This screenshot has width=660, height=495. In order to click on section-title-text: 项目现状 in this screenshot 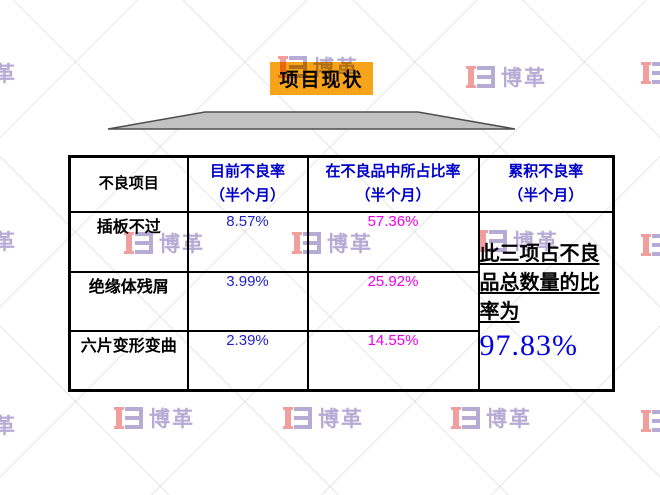, I will do `click(321, 80)`.